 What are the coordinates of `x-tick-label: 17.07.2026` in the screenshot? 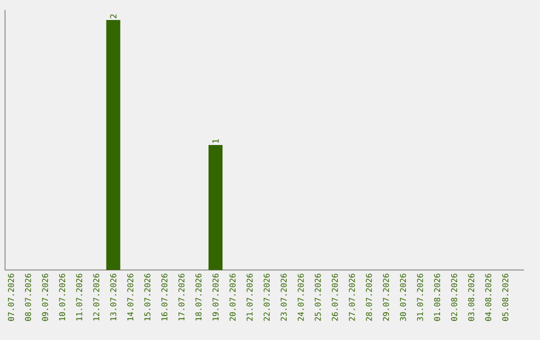 It's located at (181, 297).